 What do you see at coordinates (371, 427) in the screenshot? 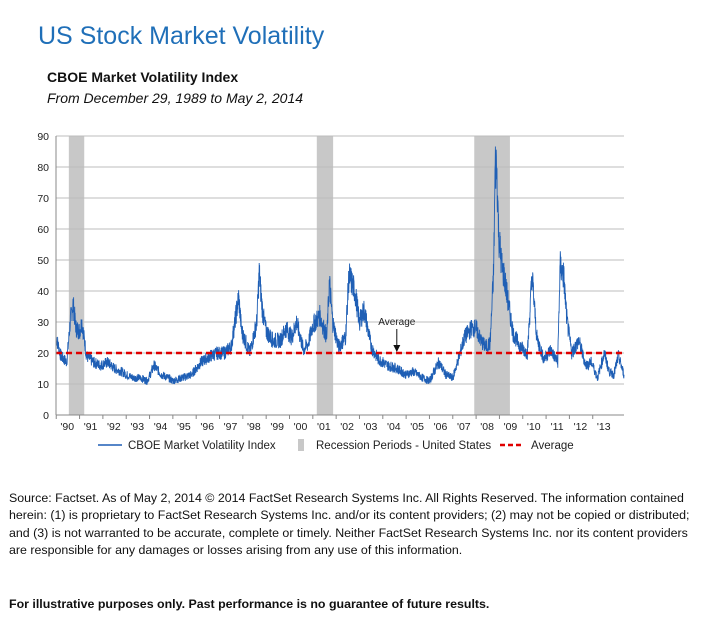
I see `x-tick-label-13: '03` at bounding box center [371, 427].